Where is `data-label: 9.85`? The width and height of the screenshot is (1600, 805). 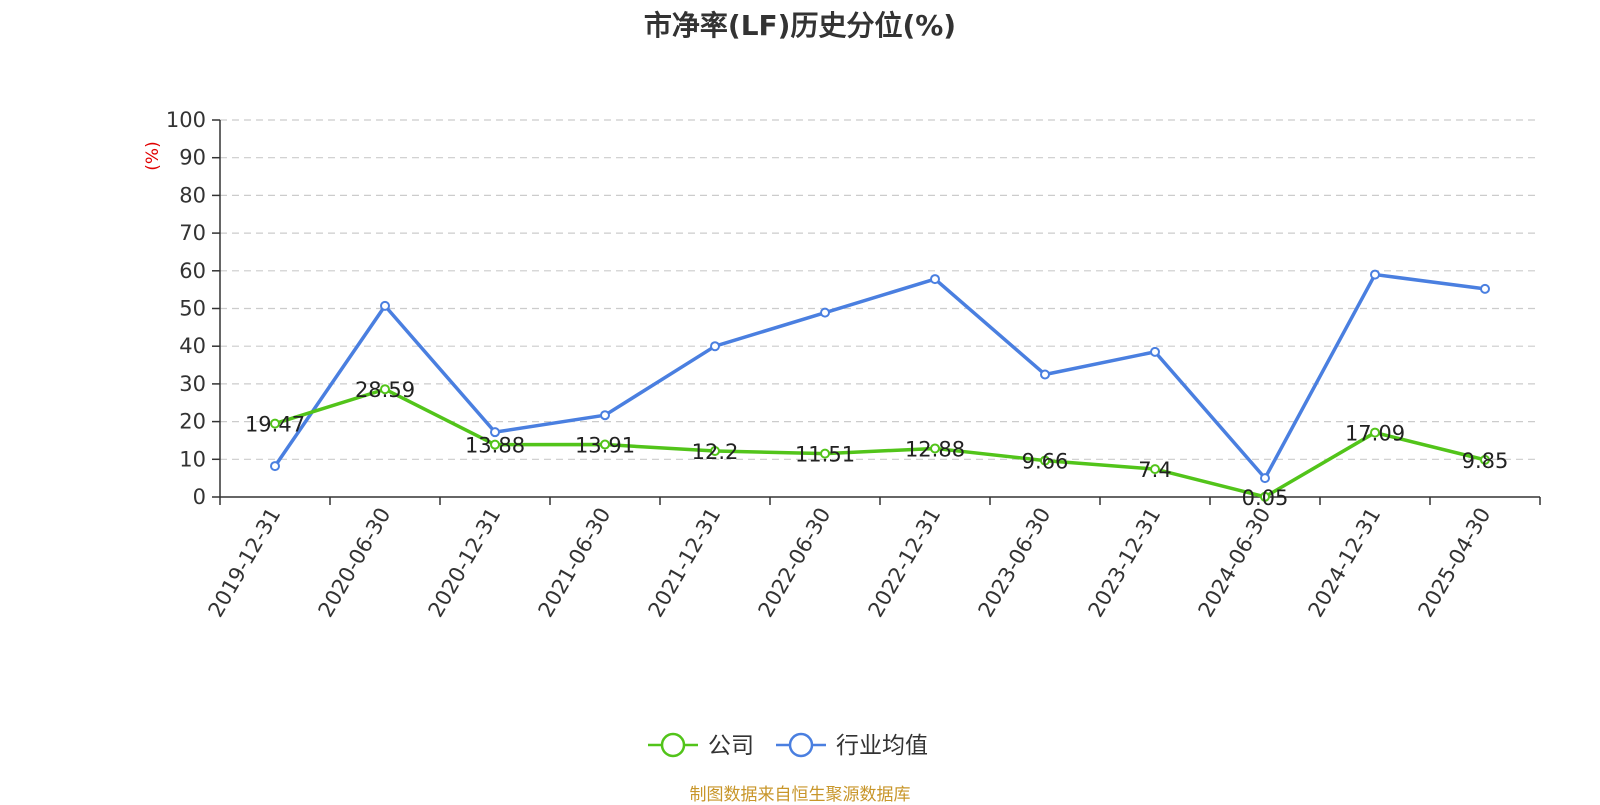 data-label: 9.85 is located at coordinates (1485, 461).